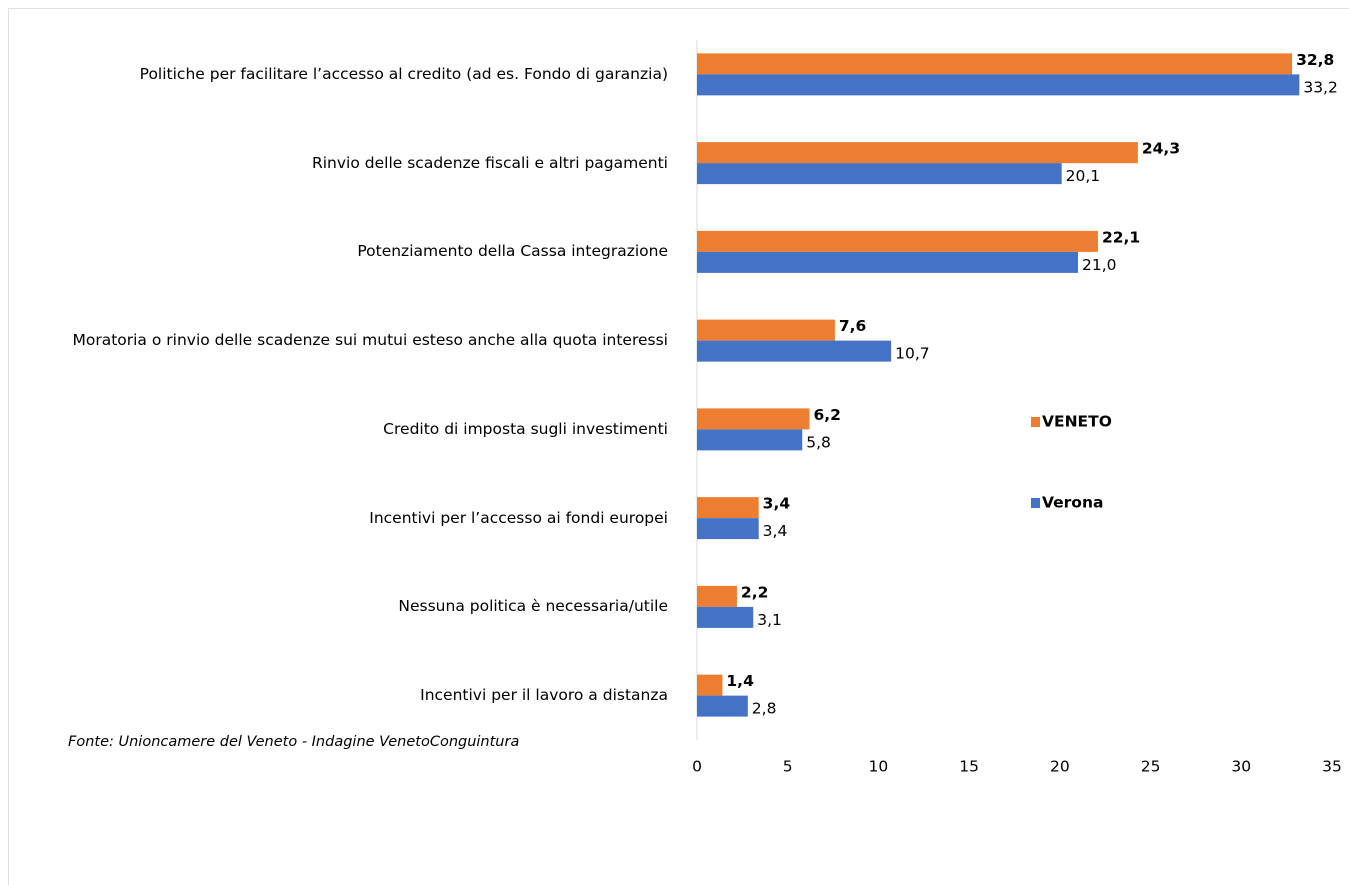 The image size is (1349, 885). I want to click on value-label: 5,8, so click(818, 442).